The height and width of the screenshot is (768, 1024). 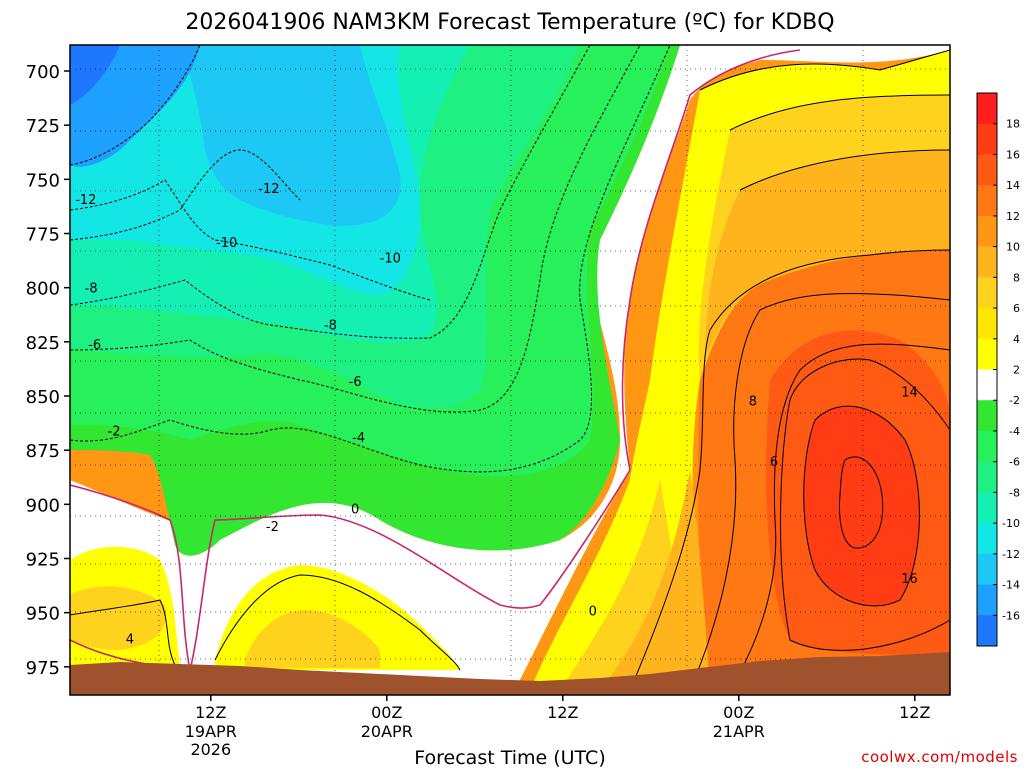 I want to click on y-tick-label: 825, so click(x=43, y=343).